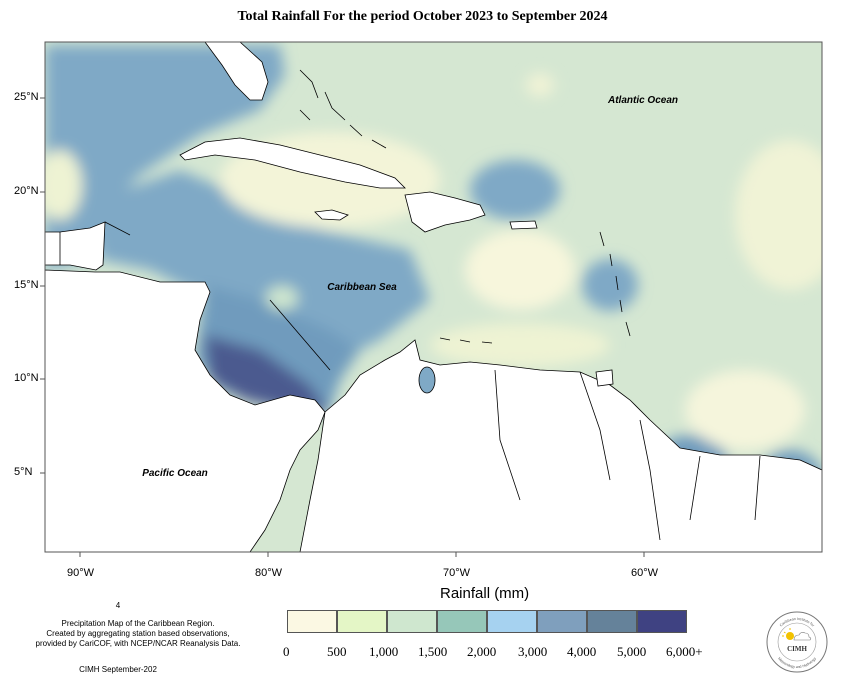 This screenshot has width=845, height=684. Describe the element at coordinates (582, 651) in the screenshot. I see `legend-label-4000: 4,000` at that location.